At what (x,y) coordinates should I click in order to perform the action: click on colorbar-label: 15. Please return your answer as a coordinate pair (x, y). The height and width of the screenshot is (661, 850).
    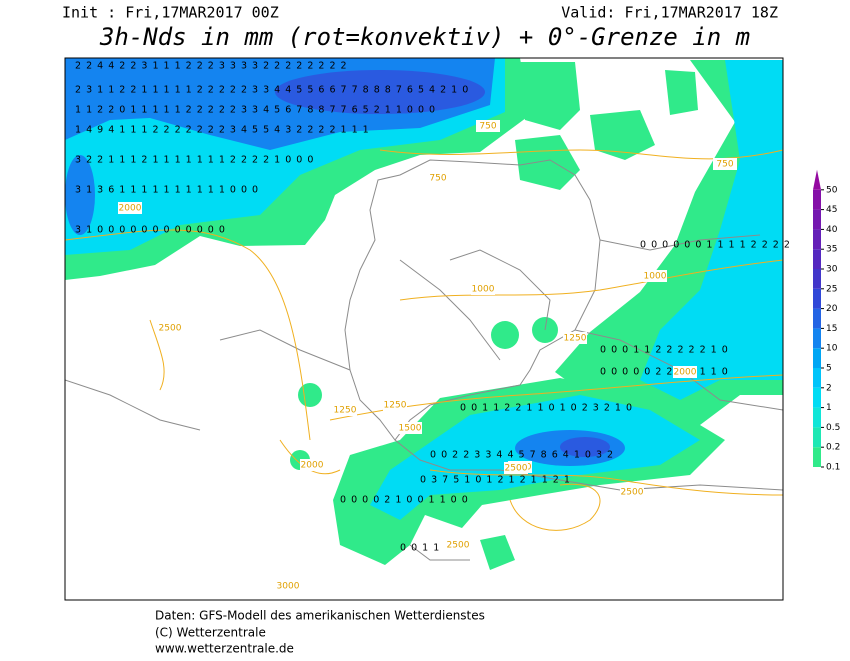
    Looking at the image, I should click on (831, 329).